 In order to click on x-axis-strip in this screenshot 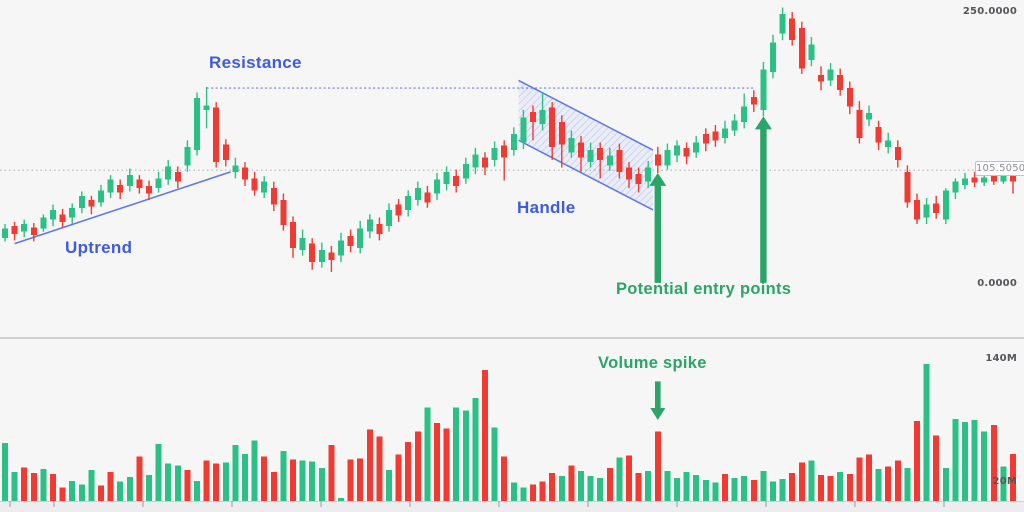, I will do `click(512, 507)`.